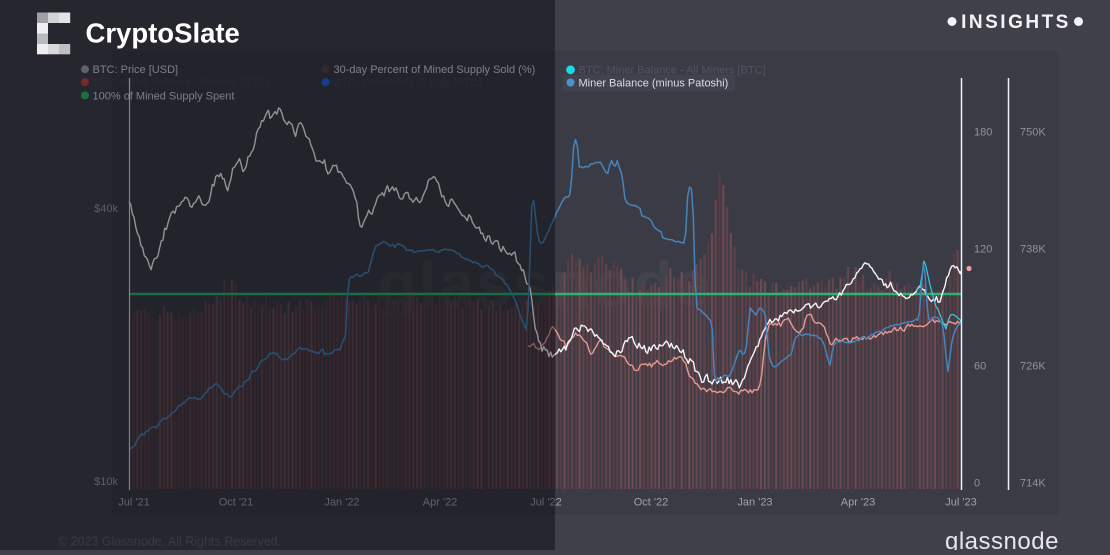  Describe the element at coordinates (545, 503) in the screenshot. I see `svg-text: Jul '22` at that location.